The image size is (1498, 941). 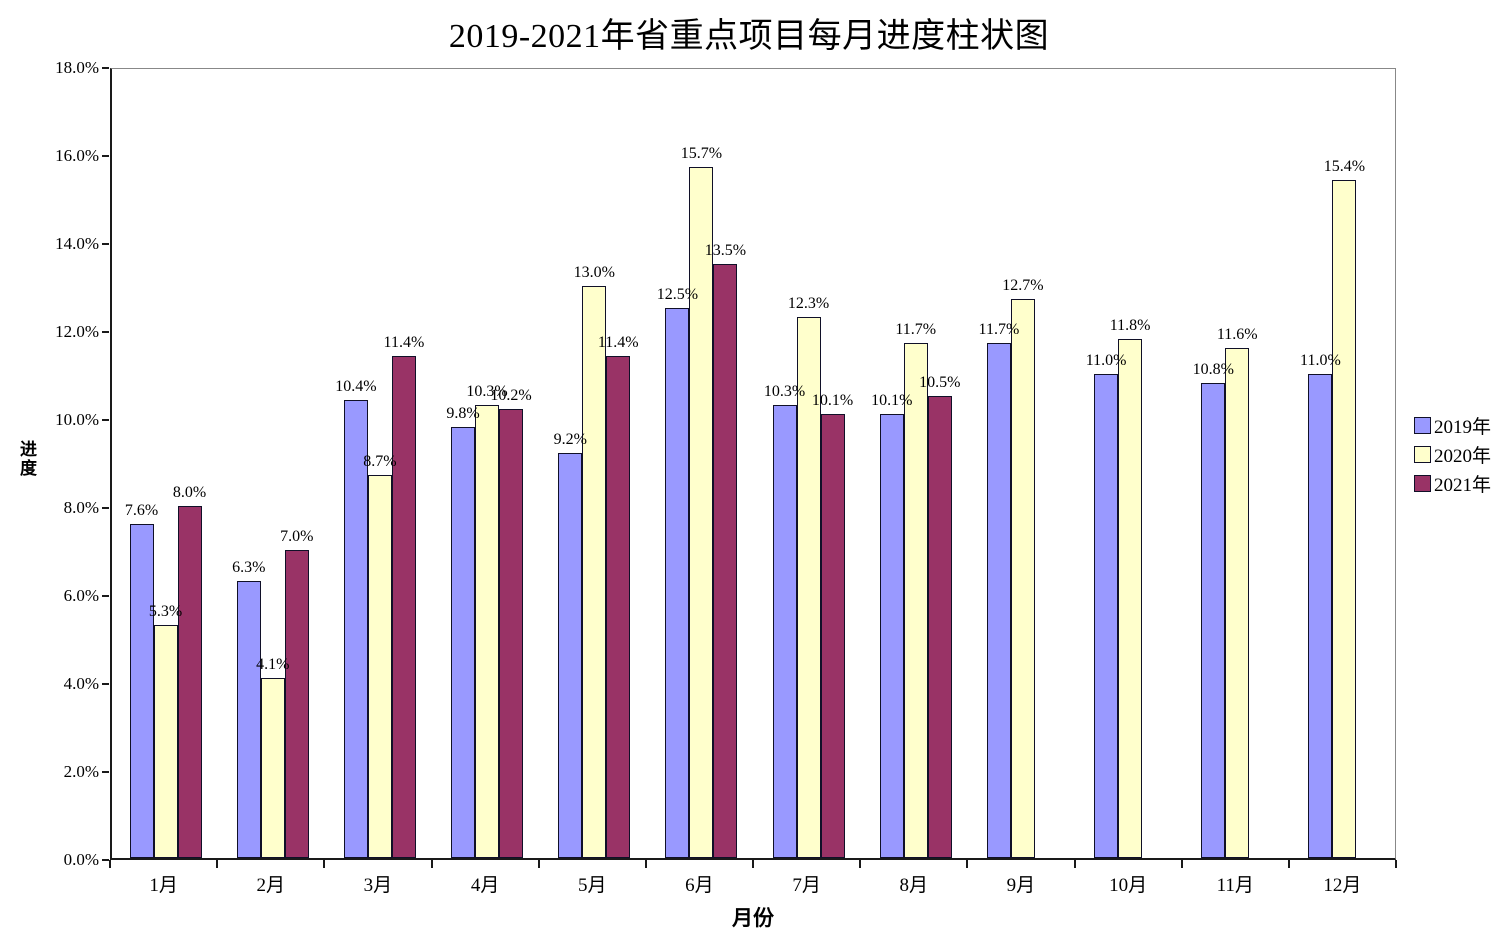 I want to click on bar-value-label: 8.0%, so click(x=189, y=492).